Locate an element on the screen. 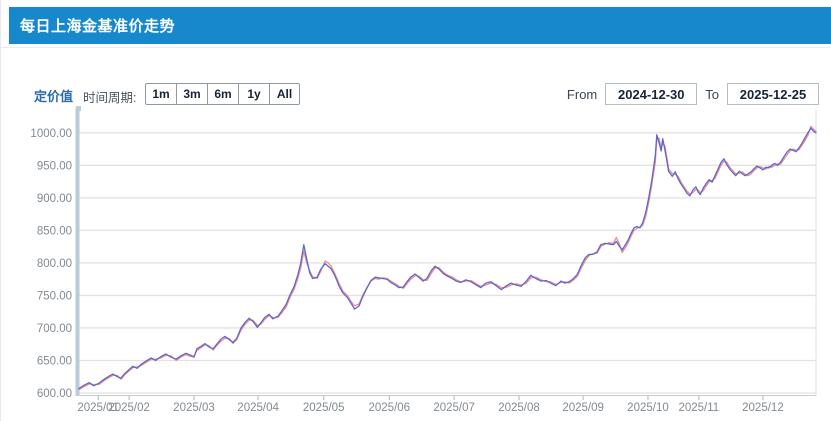  y-tick-label: 600.00 is located at coordinates (54, 394).